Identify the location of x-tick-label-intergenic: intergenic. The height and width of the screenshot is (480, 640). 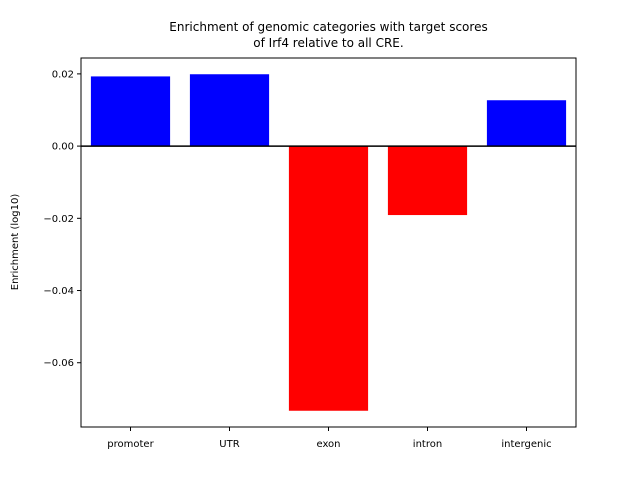
(526, 444).